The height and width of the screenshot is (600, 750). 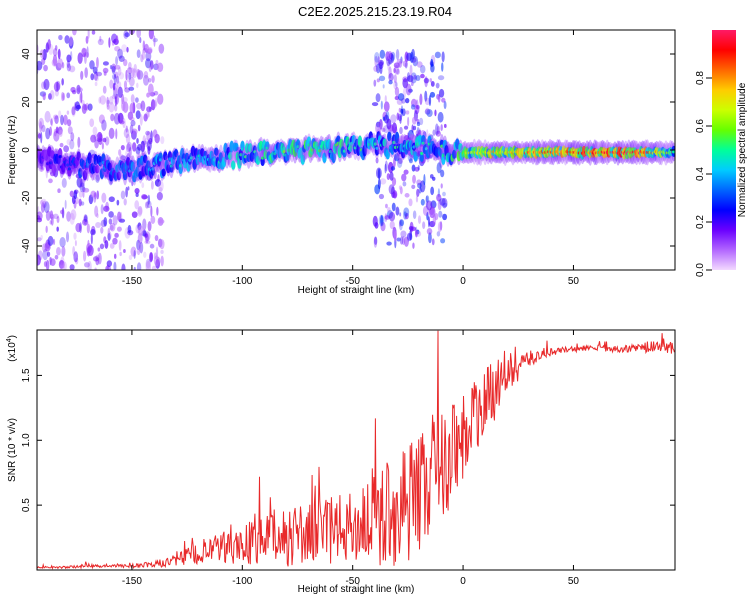 What do you see at coordinates (242, 281) in the screenshot?
I see `x-tick-label: -100` at bounding box center [242, 281].